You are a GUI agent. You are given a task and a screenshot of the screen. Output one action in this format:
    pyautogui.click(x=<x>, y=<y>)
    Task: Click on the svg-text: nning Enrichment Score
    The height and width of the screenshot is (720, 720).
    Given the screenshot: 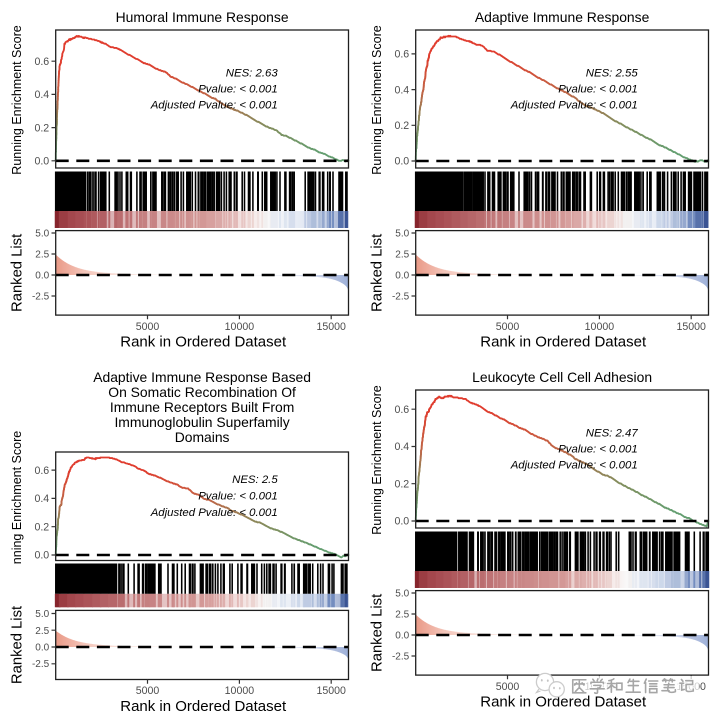 What is the action you would take?
    pyautogui.click(x=17, y=497)
    